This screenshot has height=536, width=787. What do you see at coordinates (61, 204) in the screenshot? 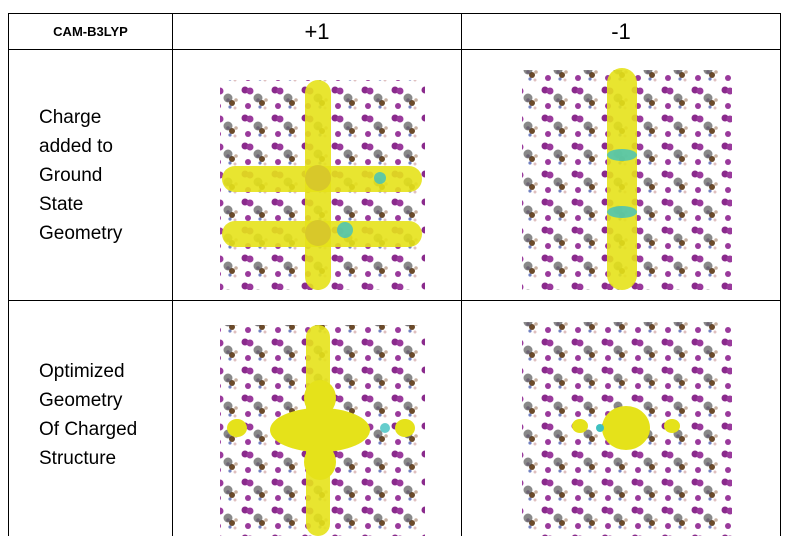
I see `label-line: State` at bounding box center [61, 204].